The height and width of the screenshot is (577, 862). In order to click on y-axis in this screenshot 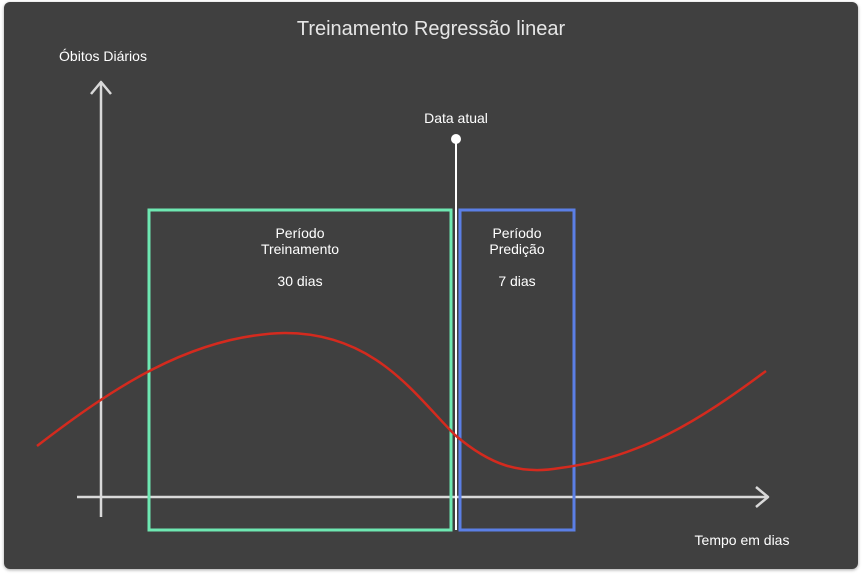, I will do `click(101, 298)`.